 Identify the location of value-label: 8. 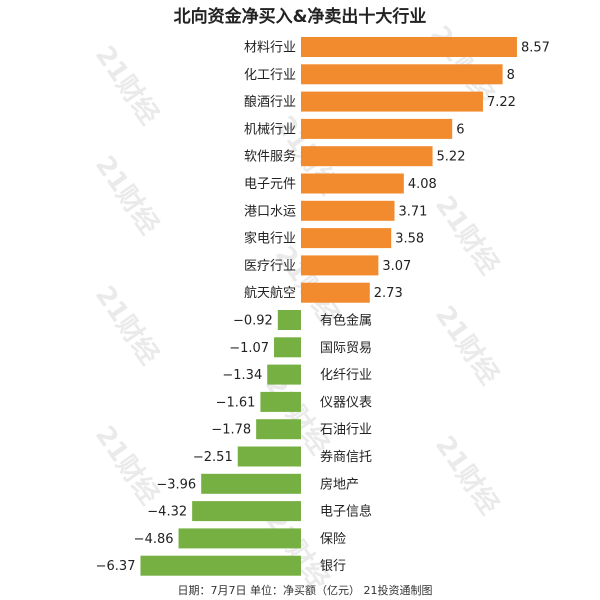
(511, 75).